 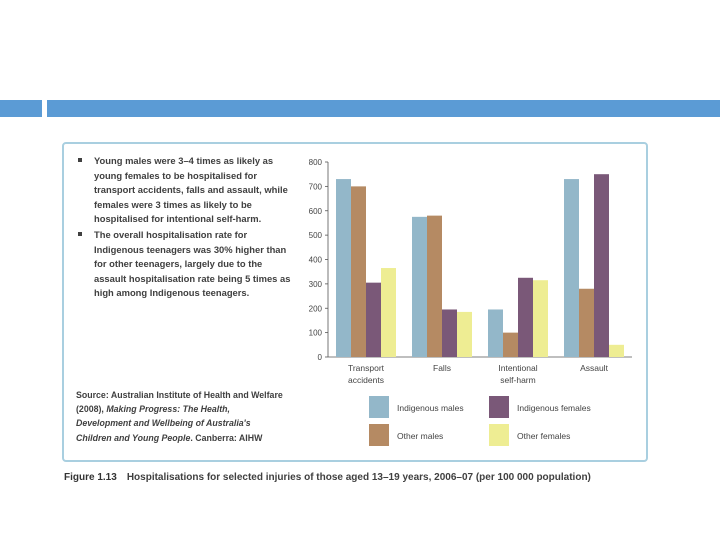 What do you see at coordinates (316, 333) in the screenshot?
I see `y-tick-label: 100` at bounding box center [316, 333].